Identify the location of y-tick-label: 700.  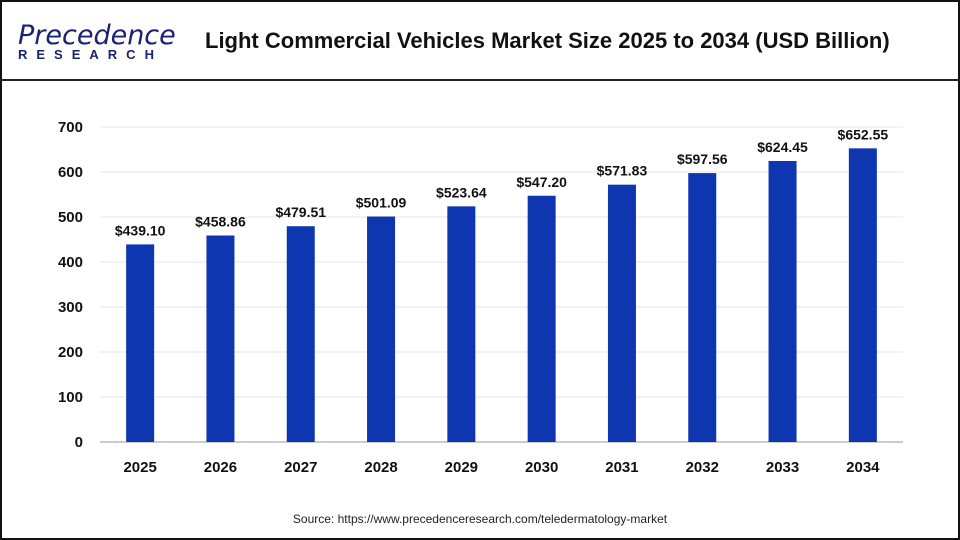
(70, 127).